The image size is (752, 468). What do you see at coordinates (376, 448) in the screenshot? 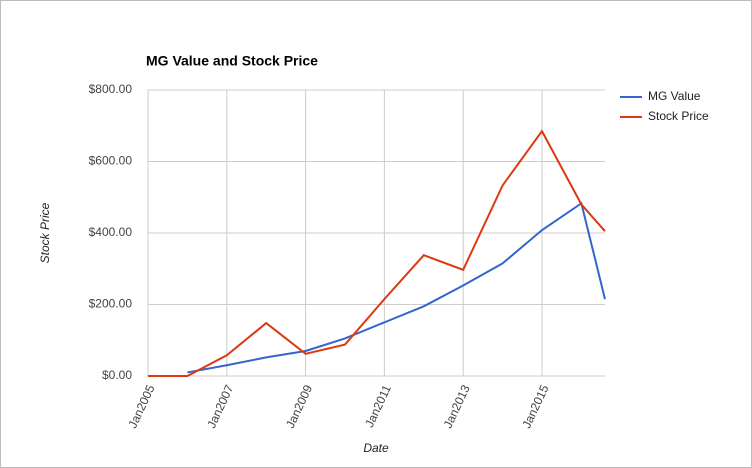
I see `x-axis-label: Date` at bounding box center [376, 448].